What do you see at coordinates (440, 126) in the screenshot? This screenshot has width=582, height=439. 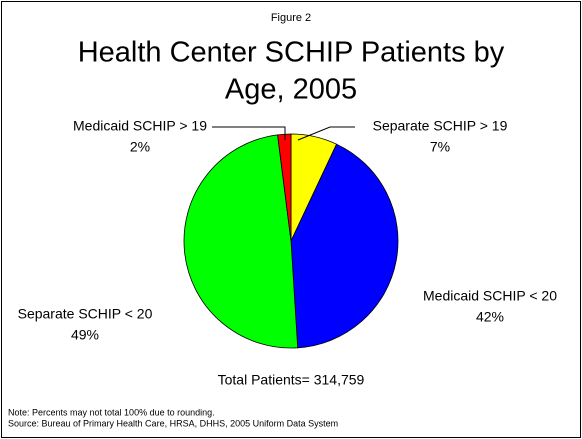 I see `slice-label: Separate SCHIP > 19` at bounding box center [440, 126].